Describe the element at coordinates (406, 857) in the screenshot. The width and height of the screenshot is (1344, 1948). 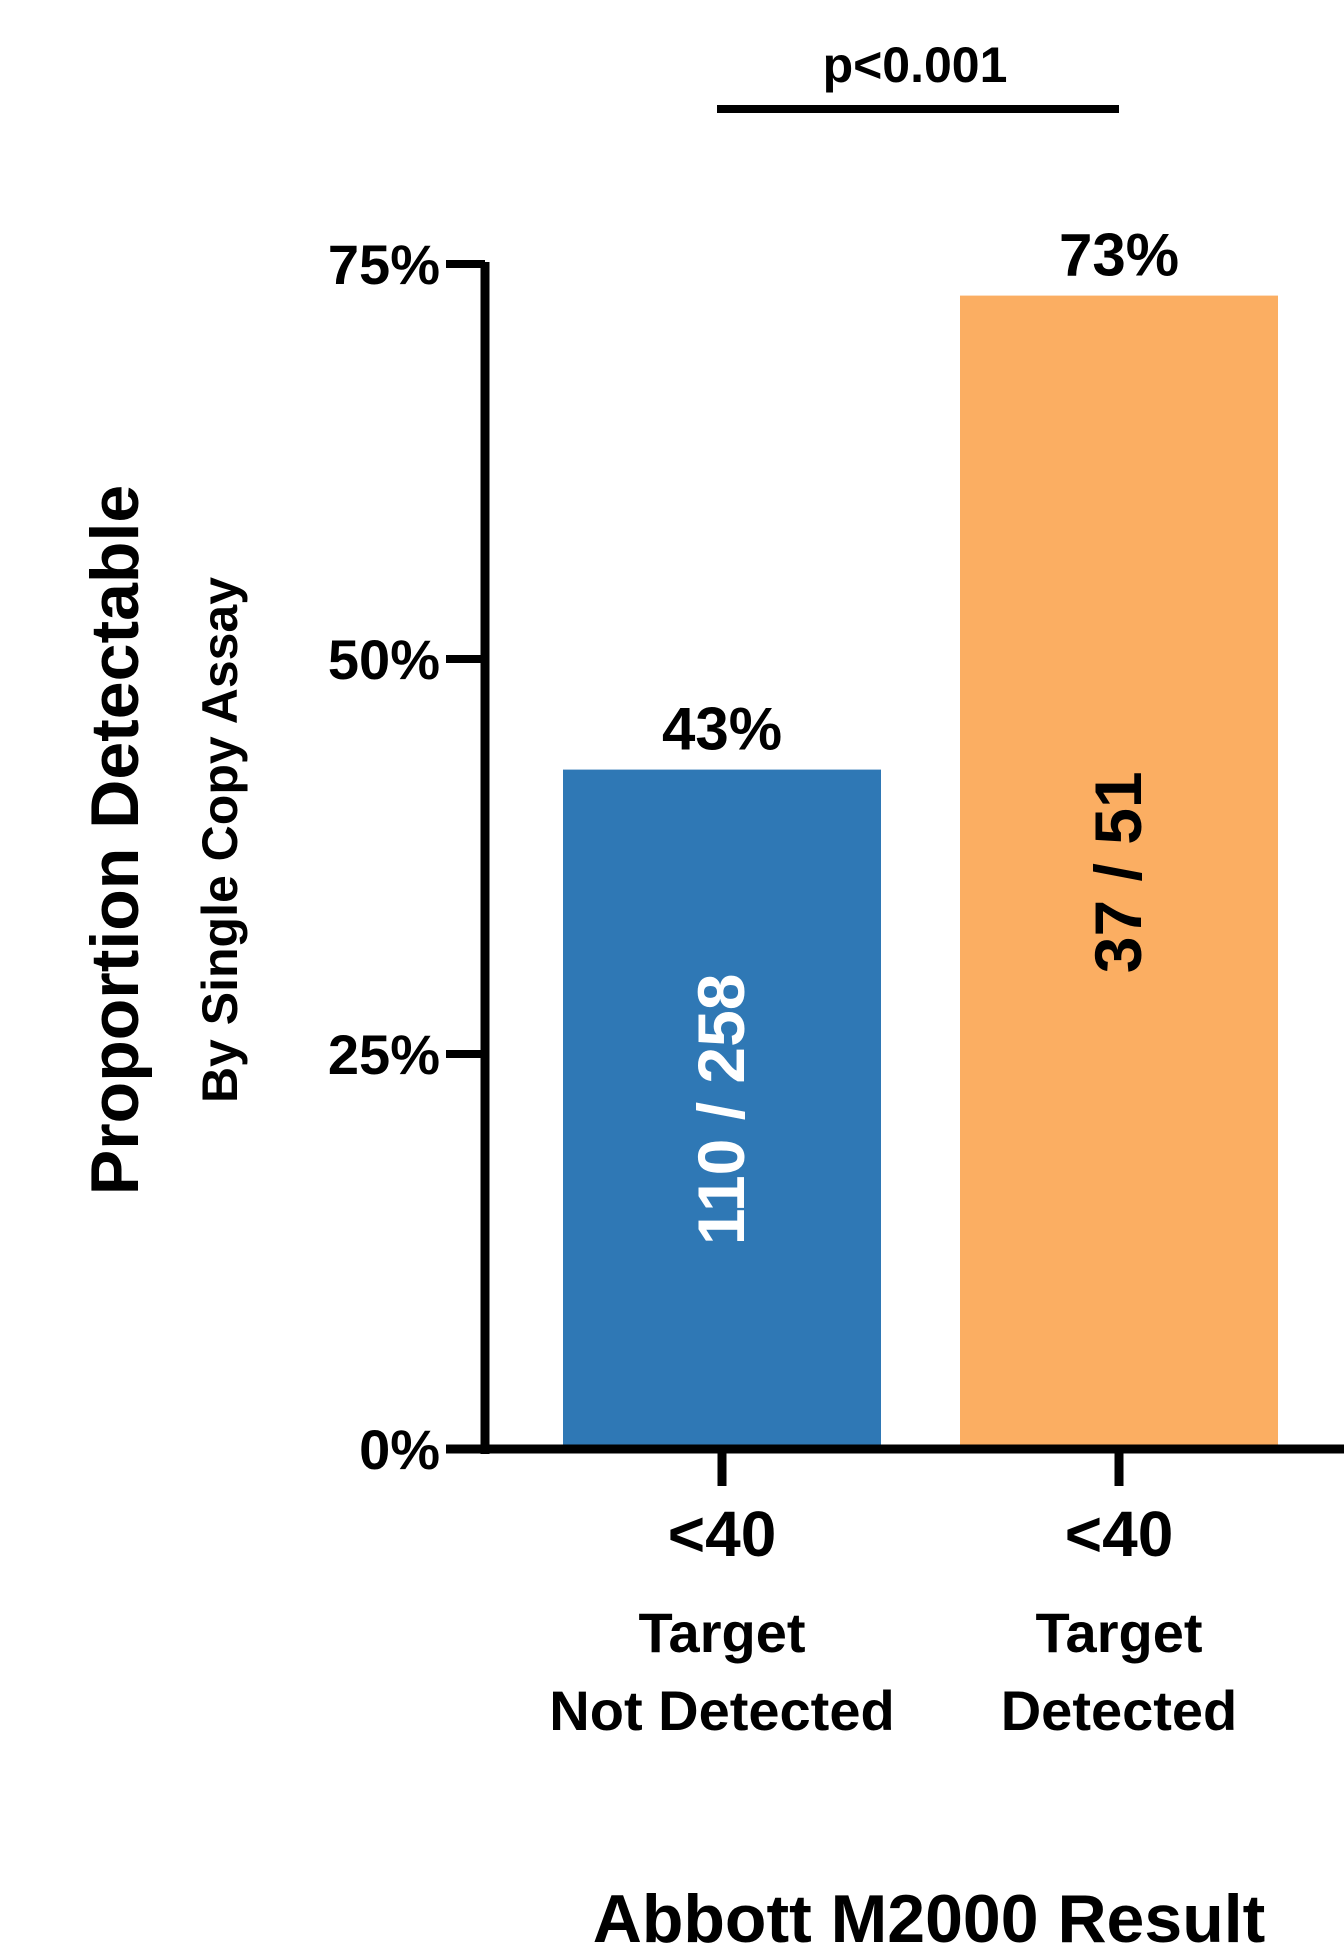
I see `y-ticks: 0% 25% 50% 75%` at that location.